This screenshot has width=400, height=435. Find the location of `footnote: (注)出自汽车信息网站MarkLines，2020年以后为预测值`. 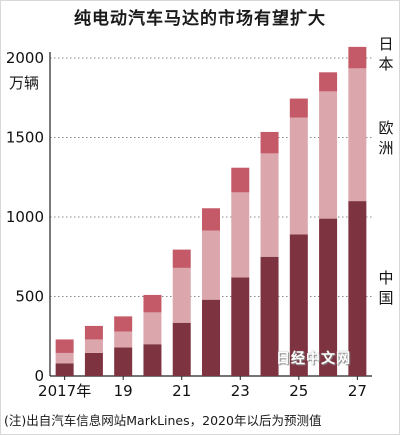

footnote: (注)出自汽车信息网站MarkLines，2020年以后为预测值 is located at coordinates (163, 420).